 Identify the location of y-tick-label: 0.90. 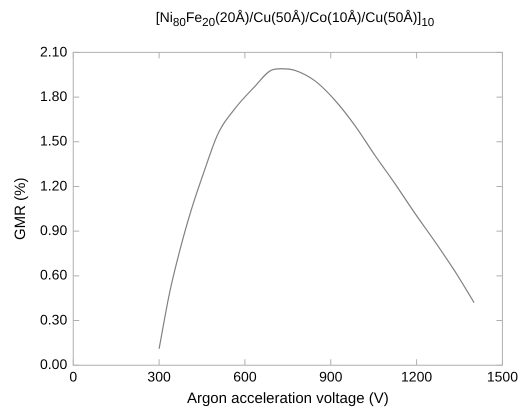
(54, 230).